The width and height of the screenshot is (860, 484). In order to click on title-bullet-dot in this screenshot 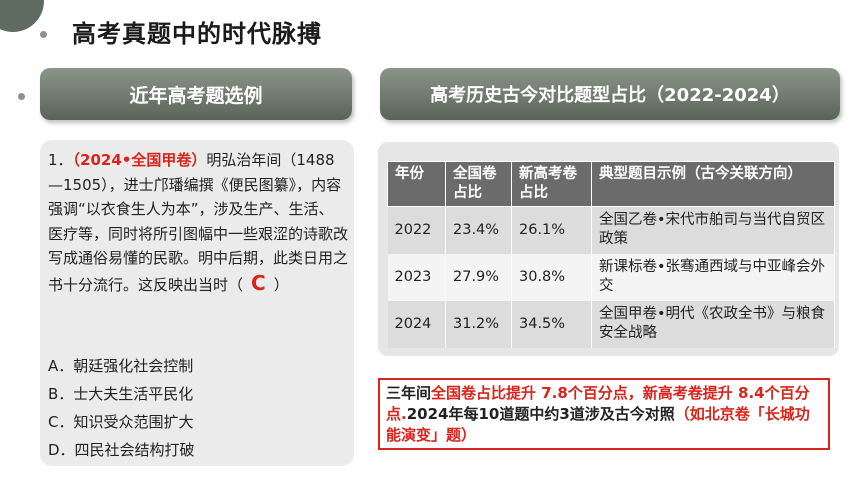, I will do `click(43, 34)`.